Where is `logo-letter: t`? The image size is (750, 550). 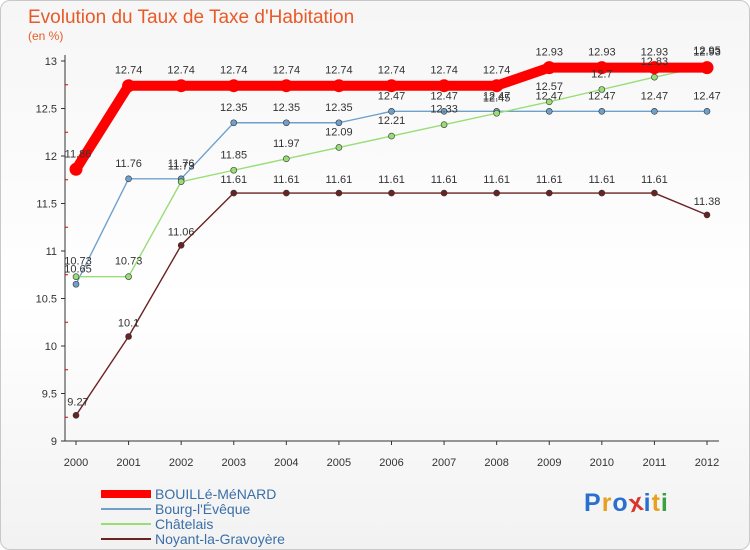
logo-letter: t is located at coordinates (656, 503).